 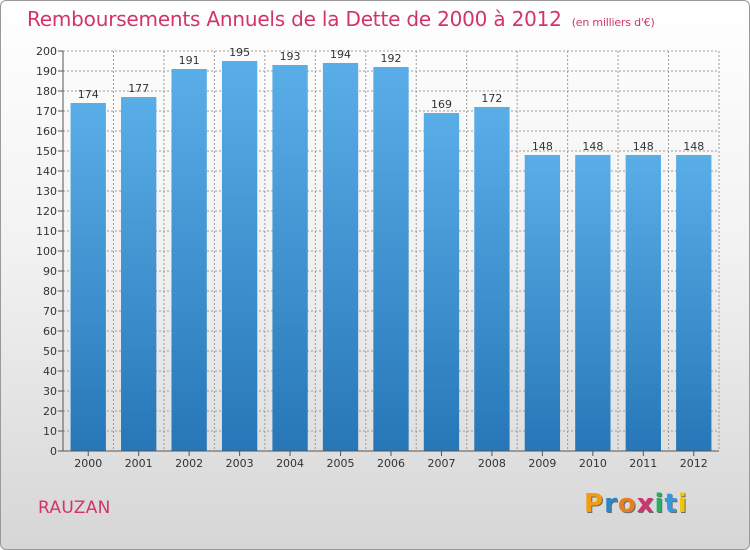 What do you see at coordinates (50, 311) in the screenshot?
I see `y-tick-label: 70` at bounding box center [50, 311].